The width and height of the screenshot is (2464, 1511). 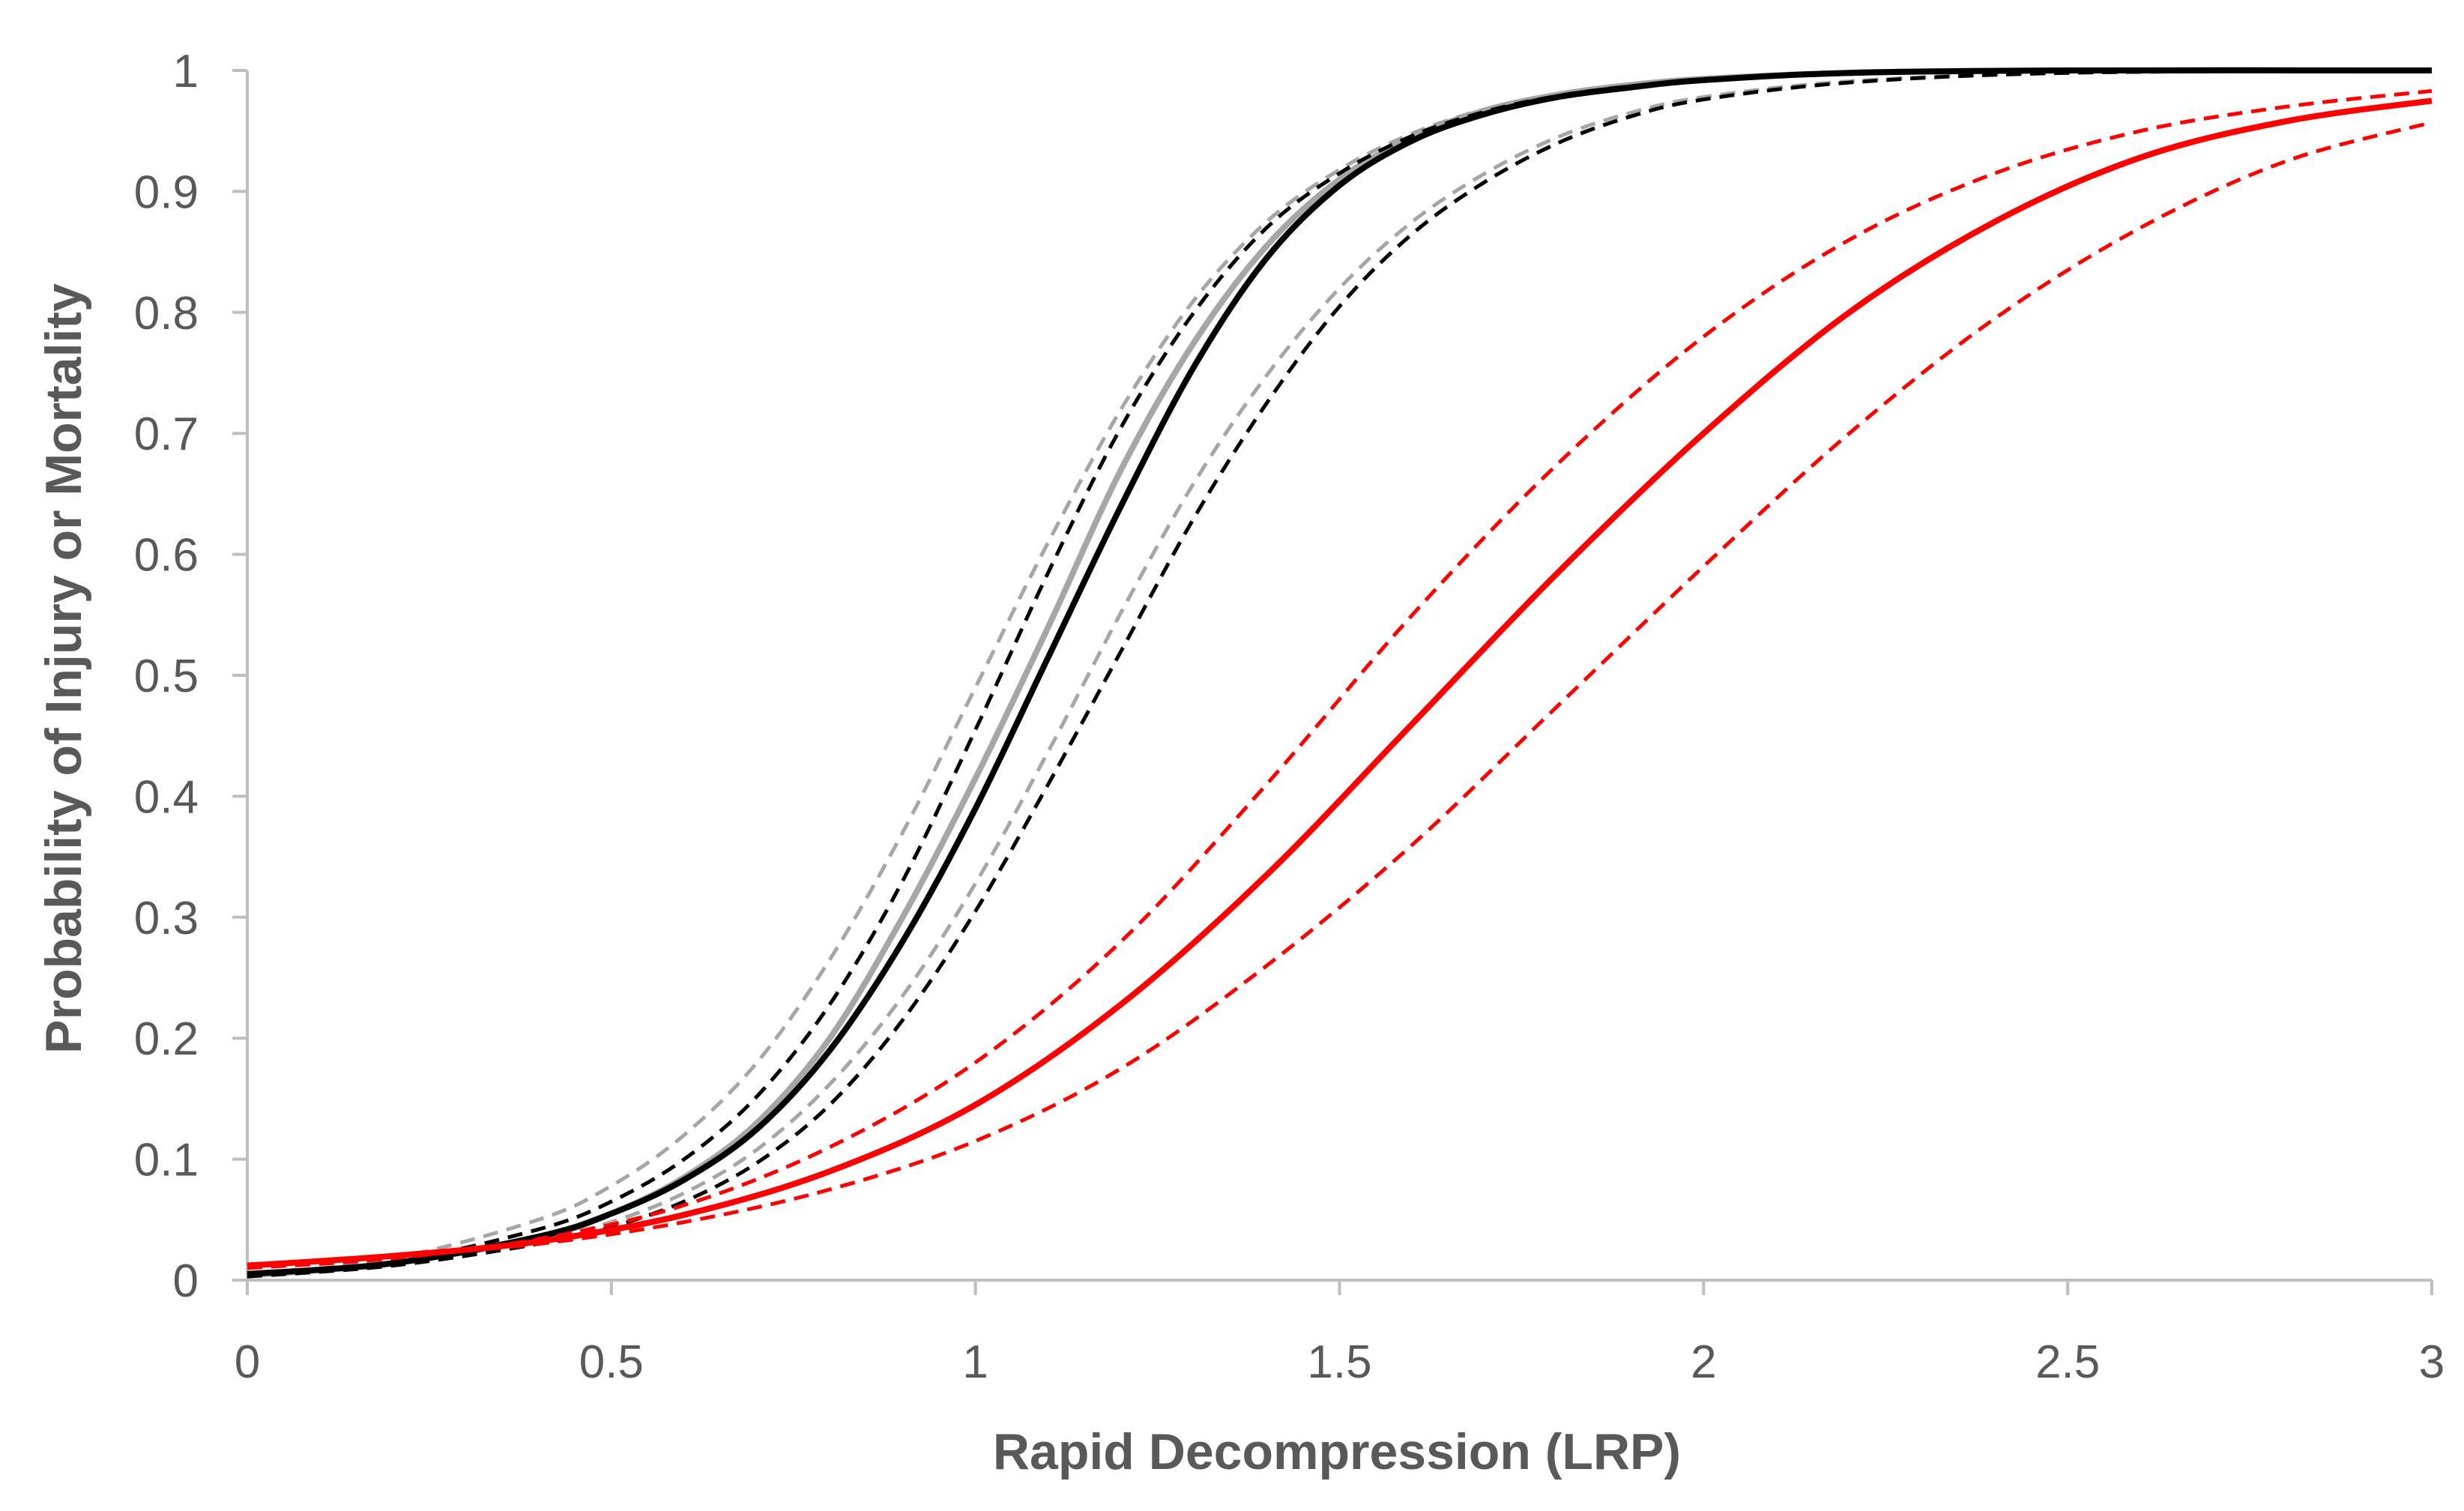 I want to click on y-tick-label: 0.2, so click(x=166, y=1039).